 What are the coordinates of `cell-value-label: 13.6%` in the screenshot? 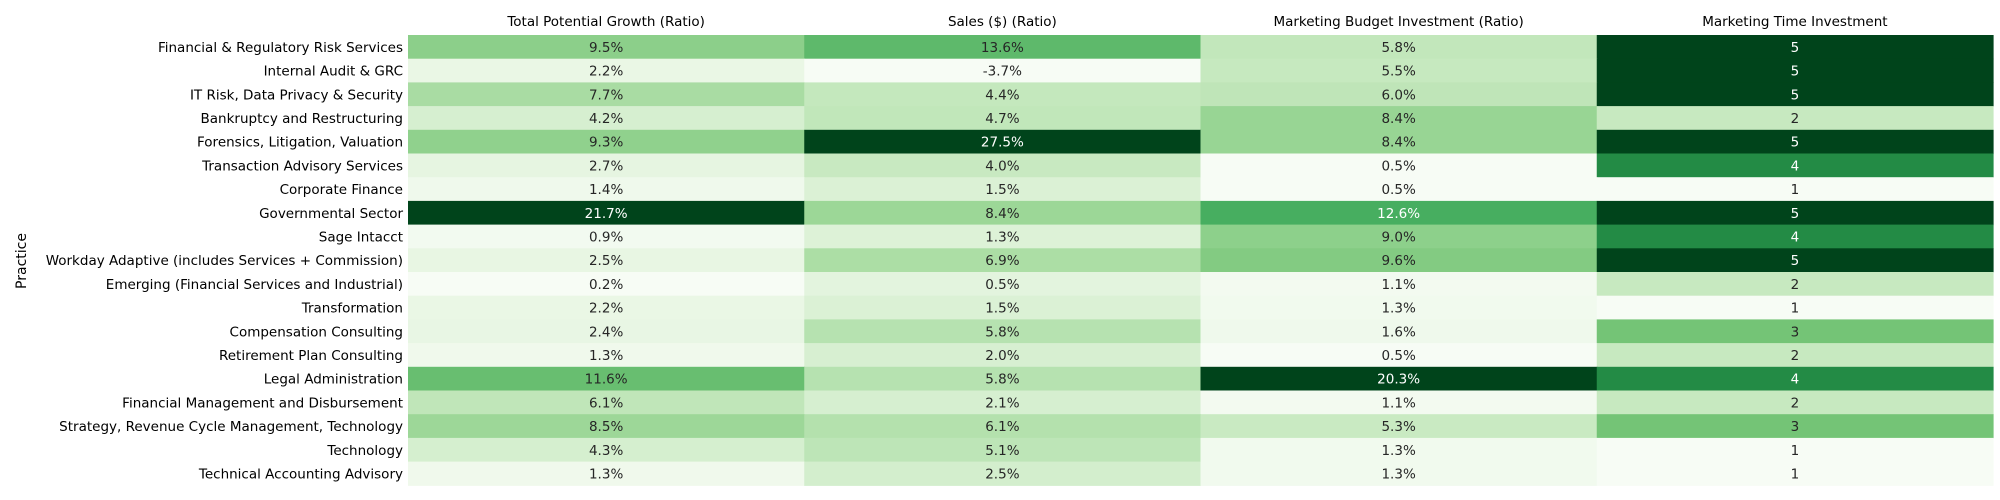 It's located at (1002, 48).